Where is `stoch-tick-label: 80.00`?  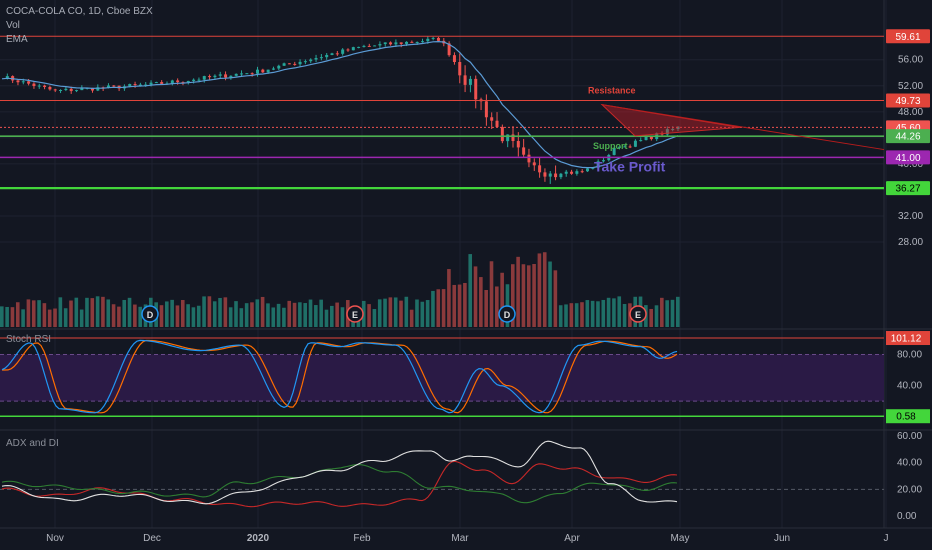
stoch-tick-label: 80.00 is located at coordinates (909, 354).